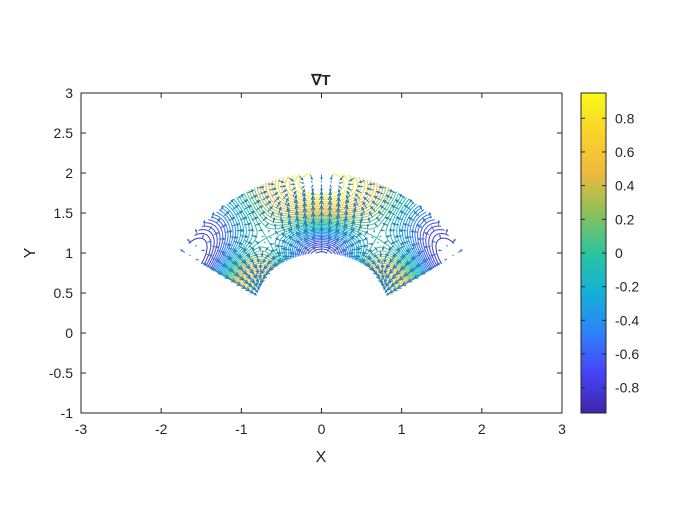 Image resolution: width=700 pixels, height=525 pixels. What do you see at coordinates (321, 236) in the screenshot?
I see `contour-line` at bounding box center [321, 236].